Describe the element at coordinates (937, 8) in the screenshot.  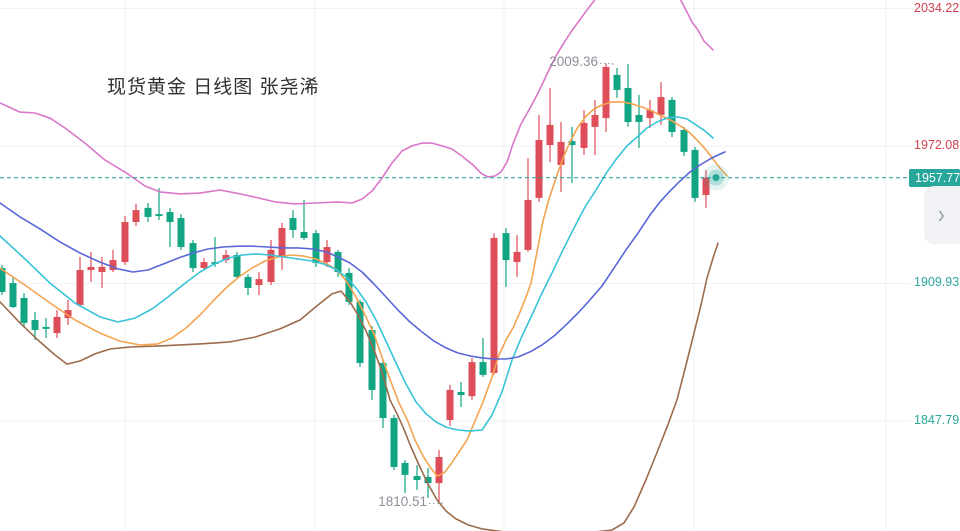
I see `y-axis-label: 2034.22` at that location.